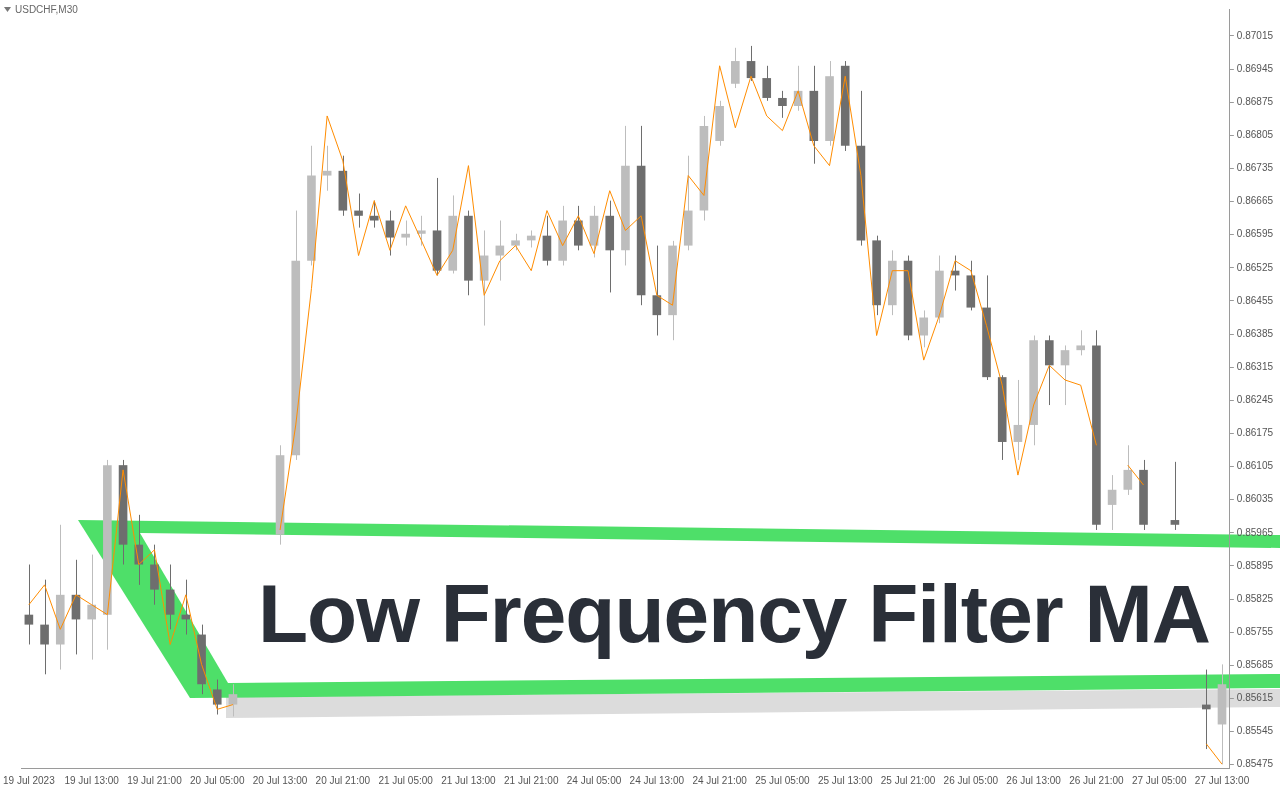 The image size is (1280, 800). What do you see at coordinates (1255, 101) in the screenshot?
I see `y-tick-label: 0.86875` at bounding box center [1255, 101].